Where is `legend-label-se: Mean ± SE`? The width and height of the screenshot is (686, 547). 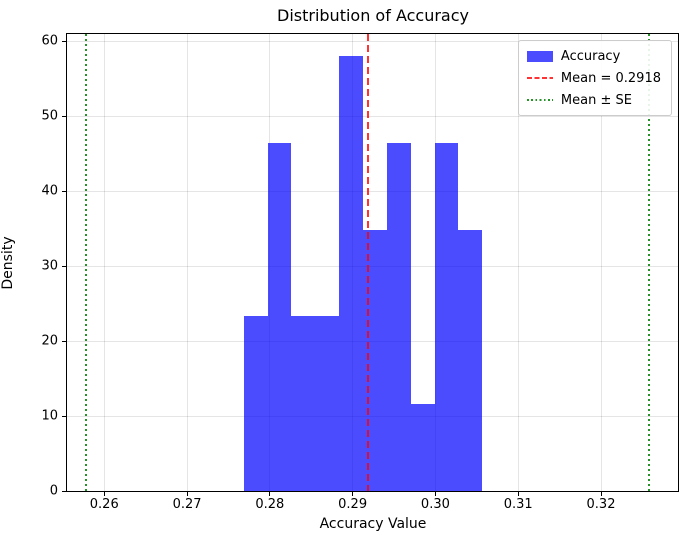 legend-label-se: Mean ± SE is located at coordinates (596, 100).